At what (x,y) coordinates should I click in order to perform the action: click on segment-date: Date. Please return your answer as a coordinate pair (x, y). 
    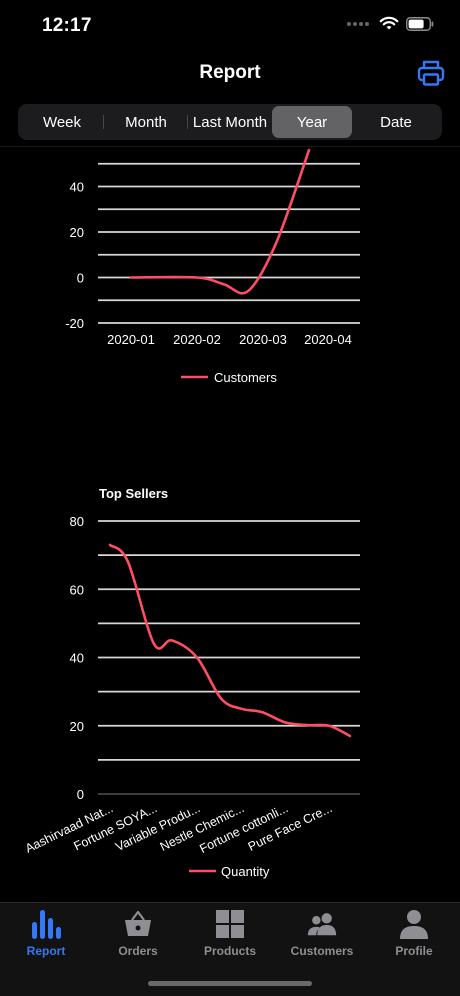
    Looking at the image, I should click on (396, 122).